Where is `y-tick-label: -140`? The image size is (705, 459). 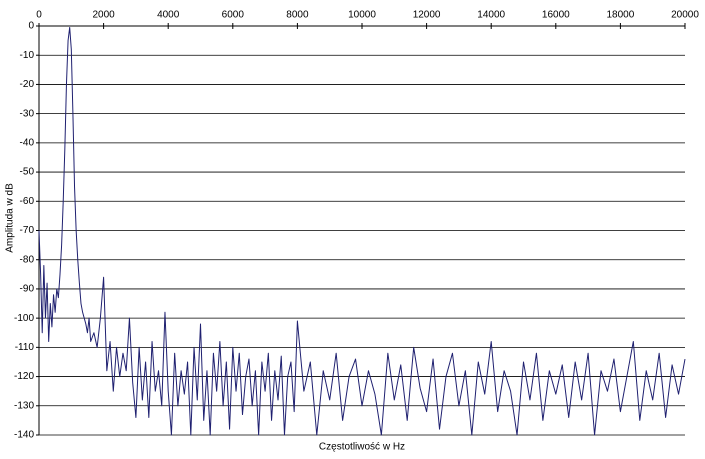 y-tick-label: -140 is located at coordinates (24, 435).